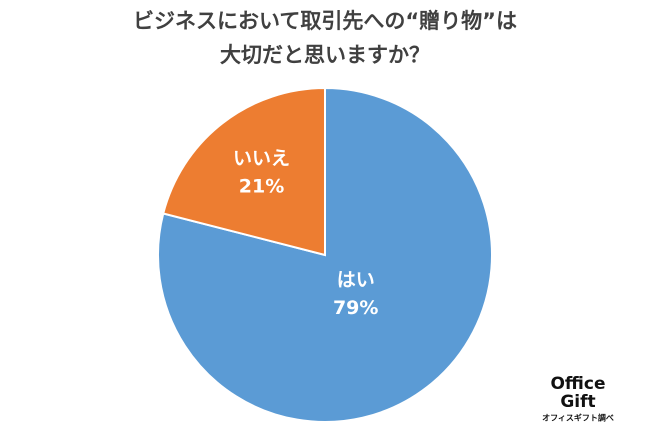 This screenshot has width=650, height=440. What do you see at coordinates (261, 159) in the screenshot?
I see `slice-label: いいえ` at bounding box center [261, 159].